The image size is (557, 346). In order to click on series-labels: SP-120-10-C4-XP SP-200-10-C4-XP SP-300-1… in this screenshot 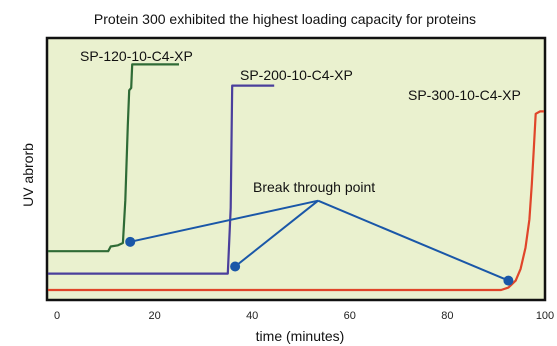, I will do `click(300, 75)`.